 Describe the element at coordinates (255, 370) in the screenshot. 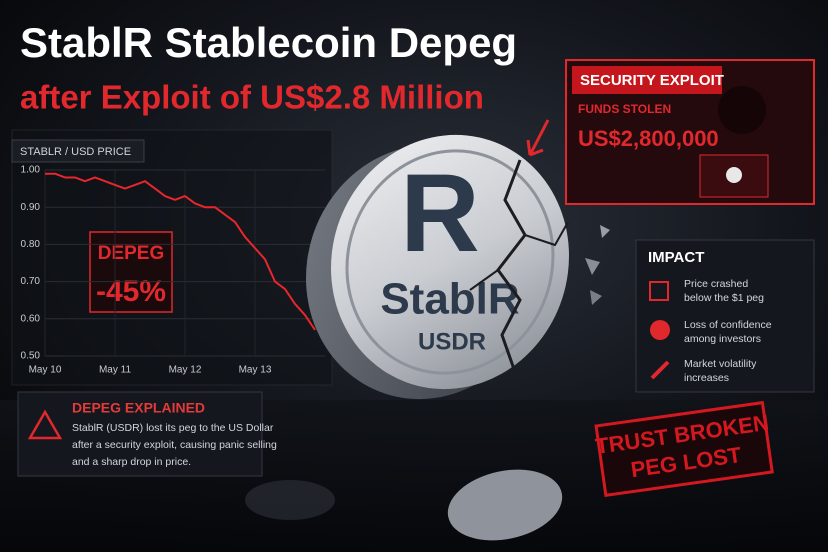

I see `x-tick-label: May 13` at that location.